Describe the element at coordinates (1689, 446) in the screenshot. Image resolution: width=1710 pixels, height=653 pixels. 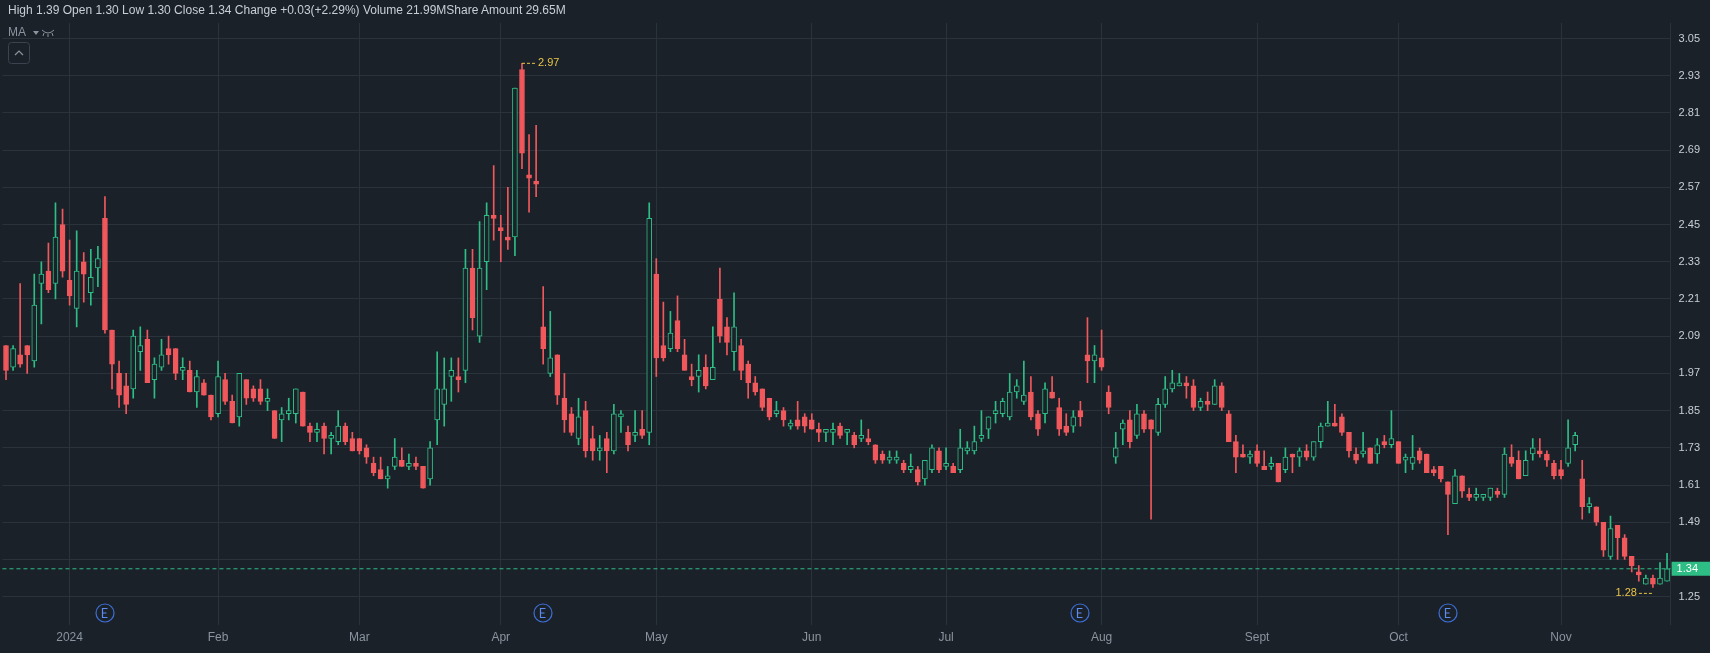
I see `y-tick-label: 1.73` at that location.